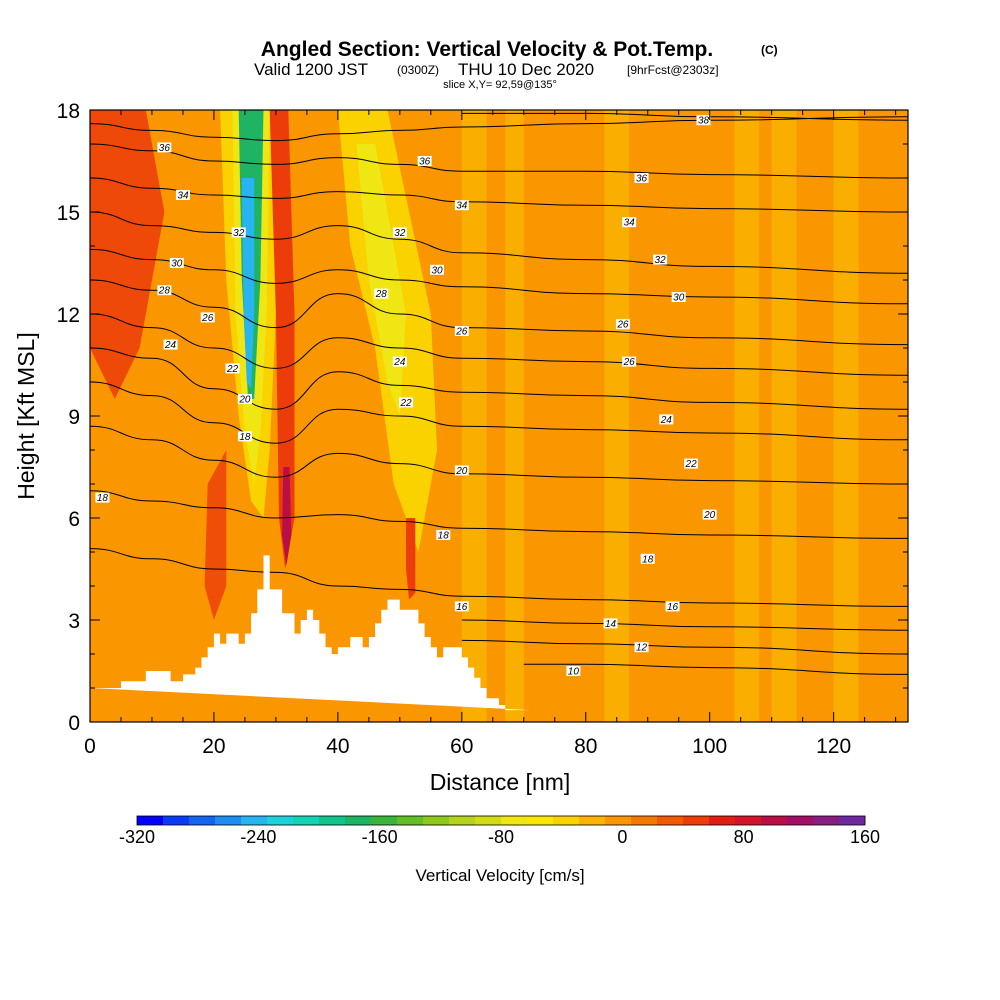 The width and height of the screenshot is (1000, 1000). What do you see at coordinates (500, 782) in the screenshot?
I see `x-axis-label: Distance [nm]` at bounding box center [500, 782].